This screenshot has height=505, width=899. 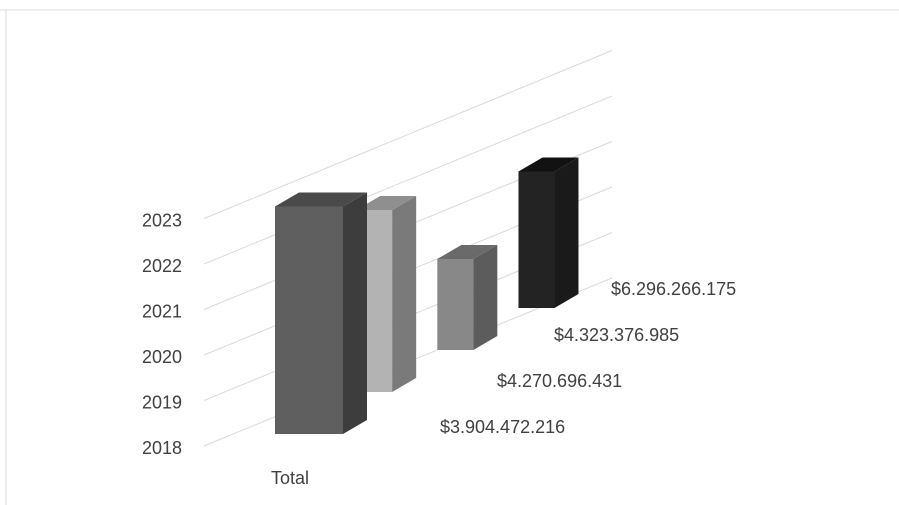 What do you see at coordinates (309, 320) in the screenshot?
I see `bar-0-front` at bounding box center [309, 320].